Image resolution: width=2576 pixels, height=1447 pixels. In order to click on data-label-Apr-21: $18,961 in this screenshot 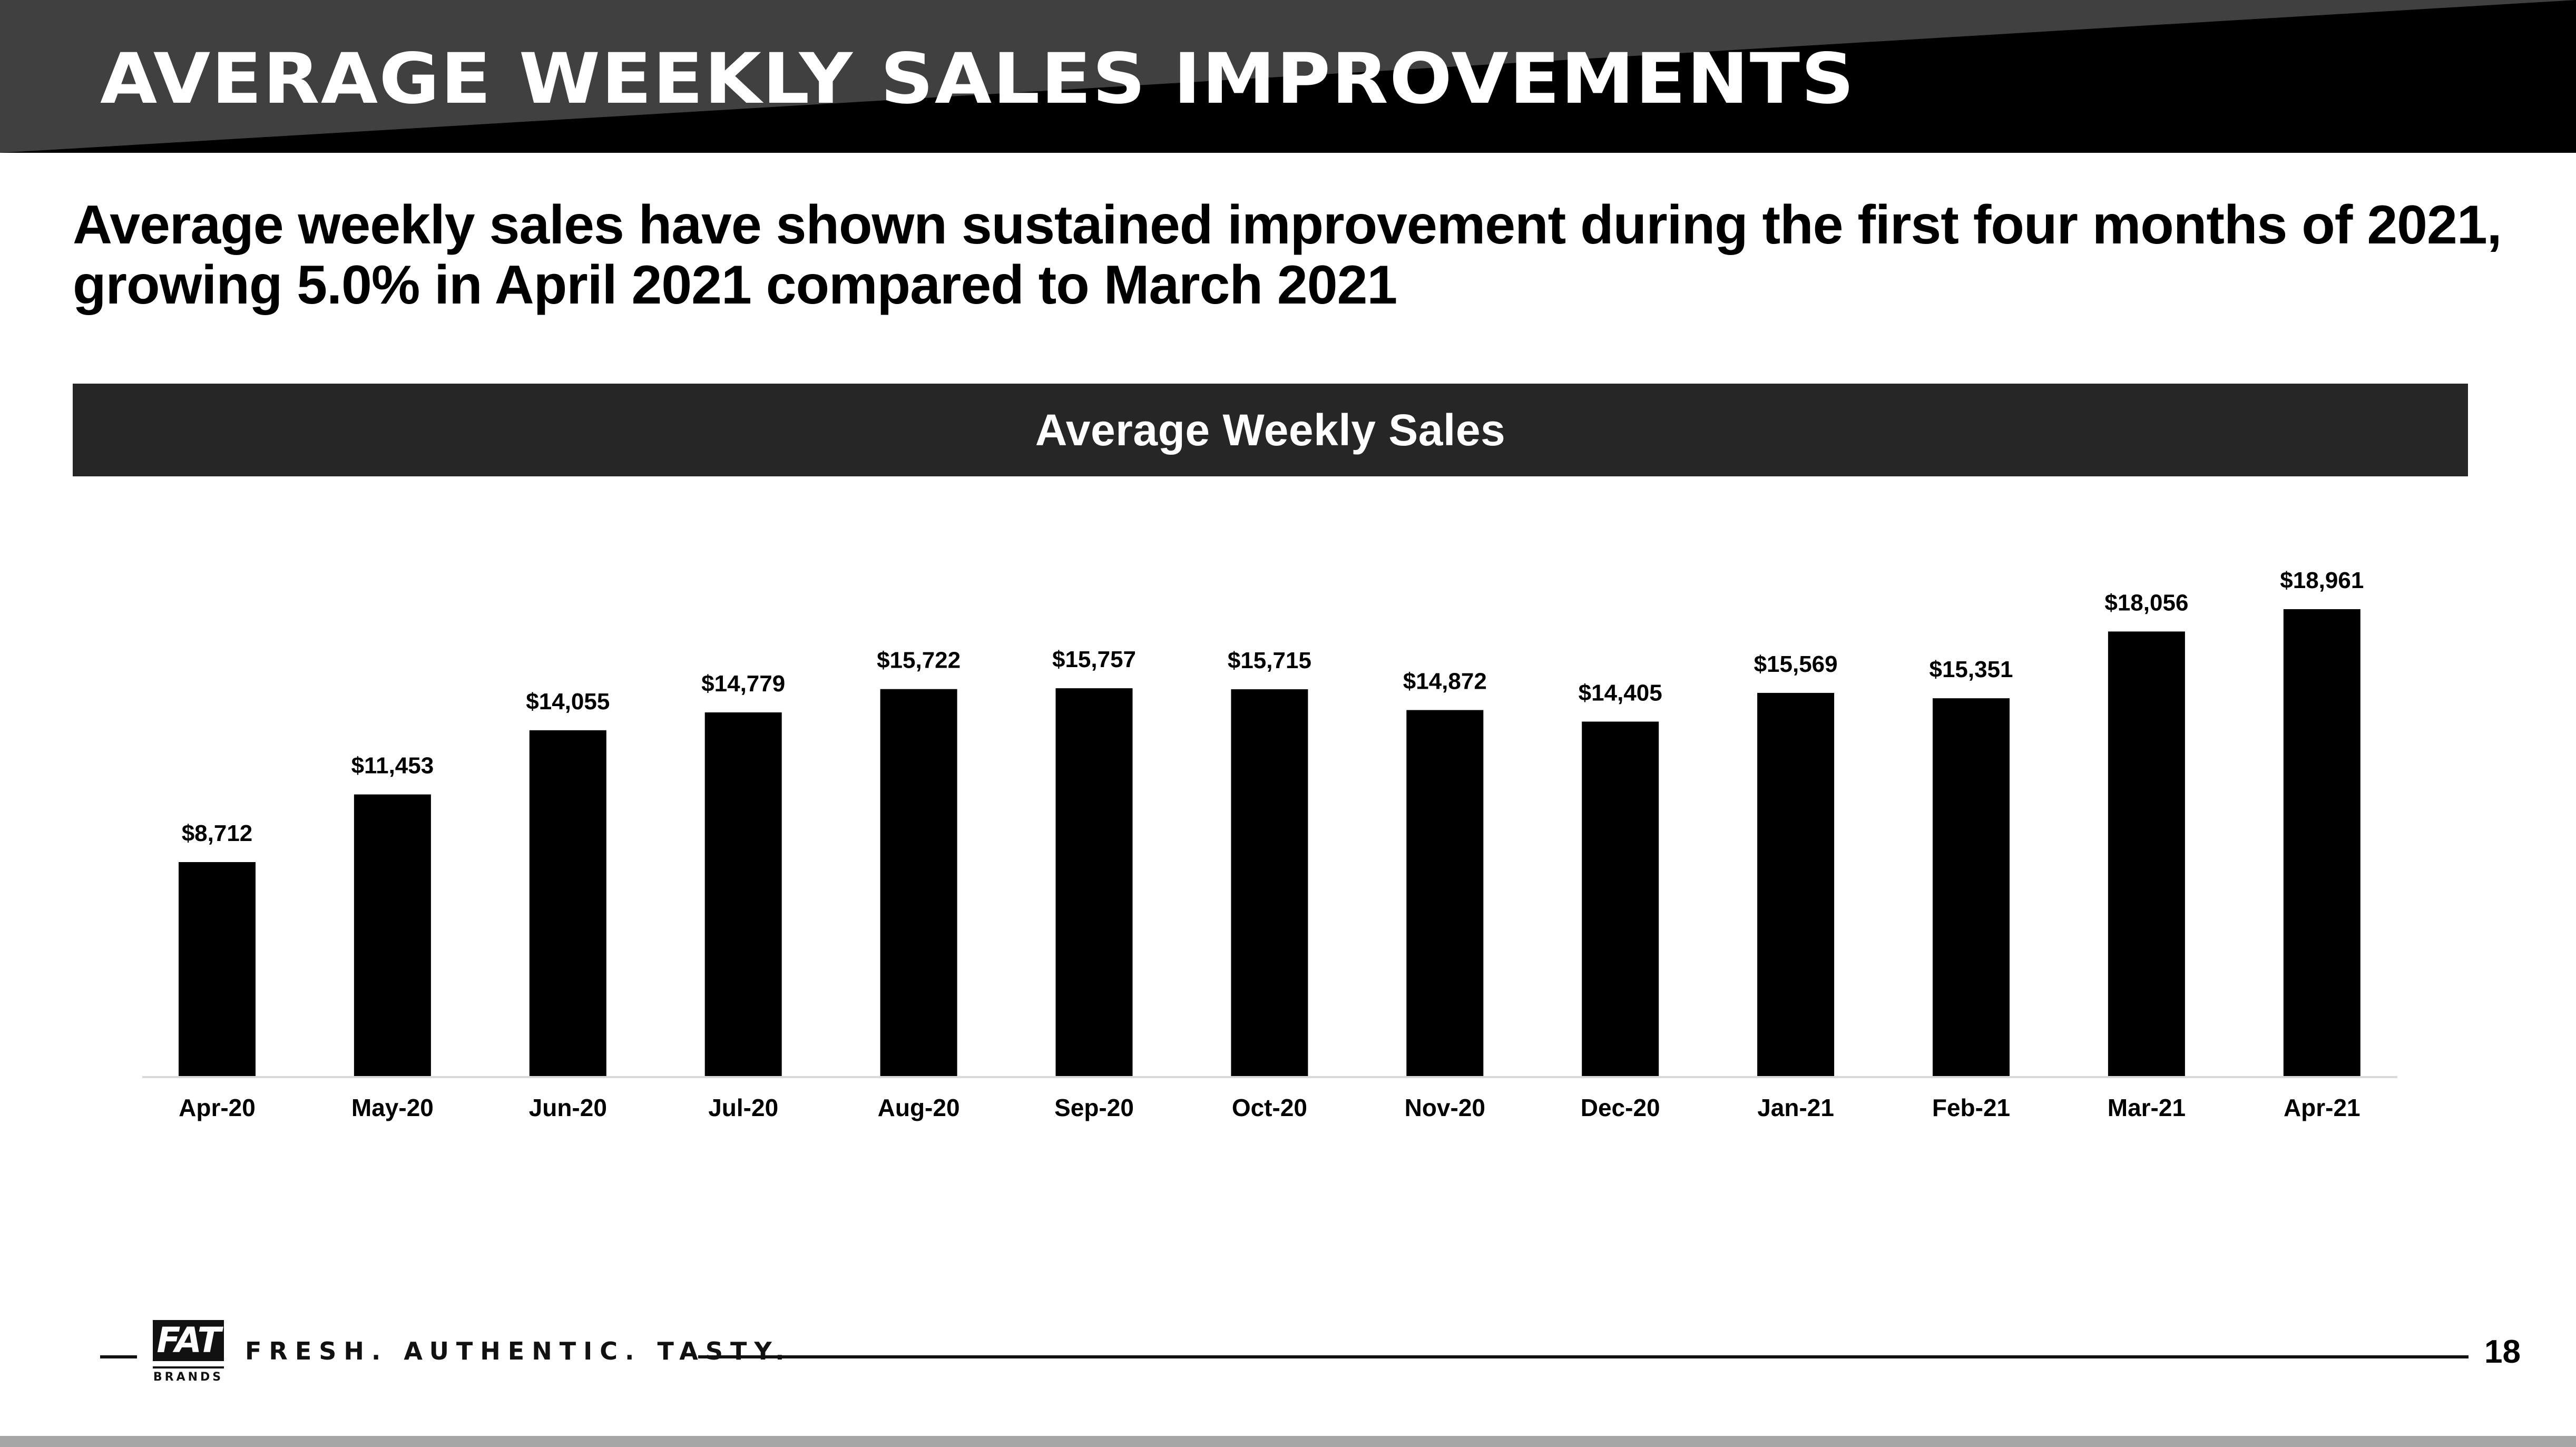, I will do `click(2322, 580)`.